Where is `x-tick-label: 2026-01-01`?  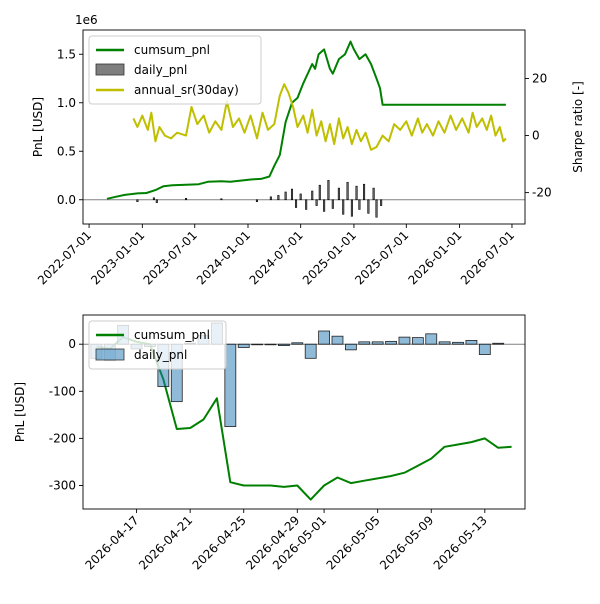 x-tick-label: 2026-01-01 is located at coordinates (434, 257).